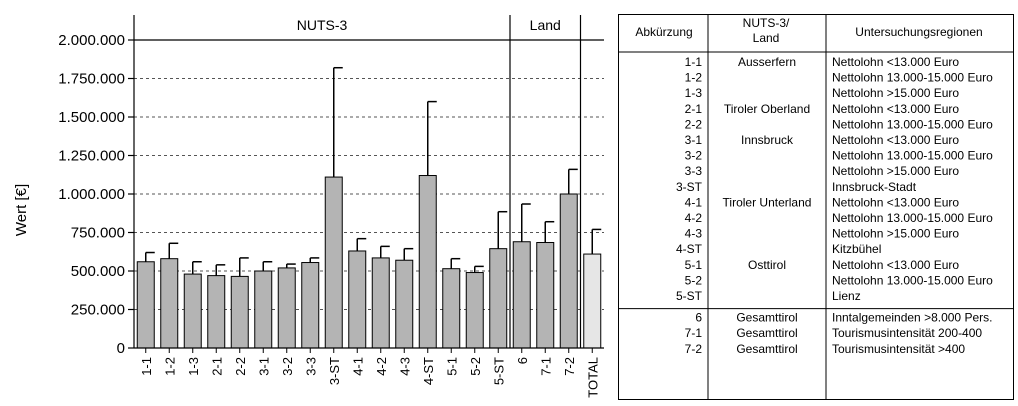 Image resolution: width=1018 pixels, height=406 pixels. Describe the element at coordinates (766, 23) in the screenshot. I see `header-nuts: NUTS-3/` at that location.